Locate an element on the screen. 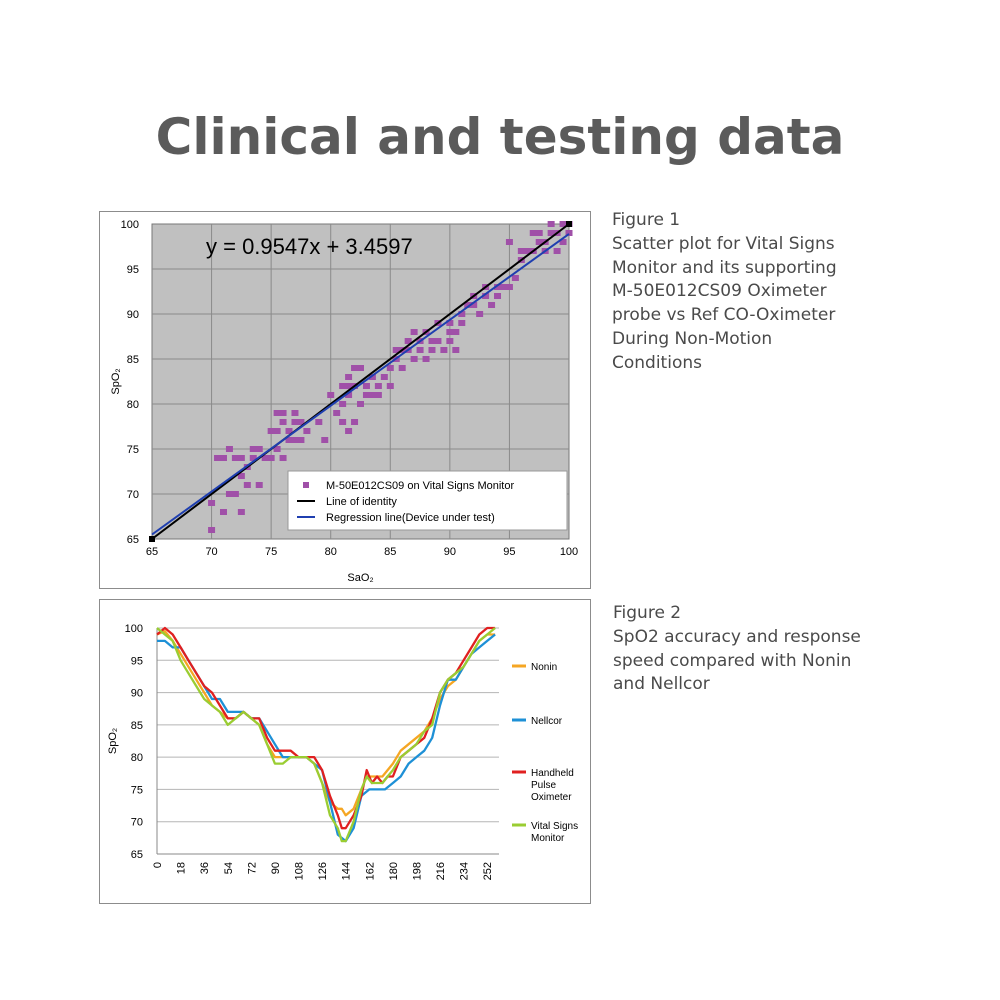  x-tick-label: 126 is located at coordinates (323, 871).